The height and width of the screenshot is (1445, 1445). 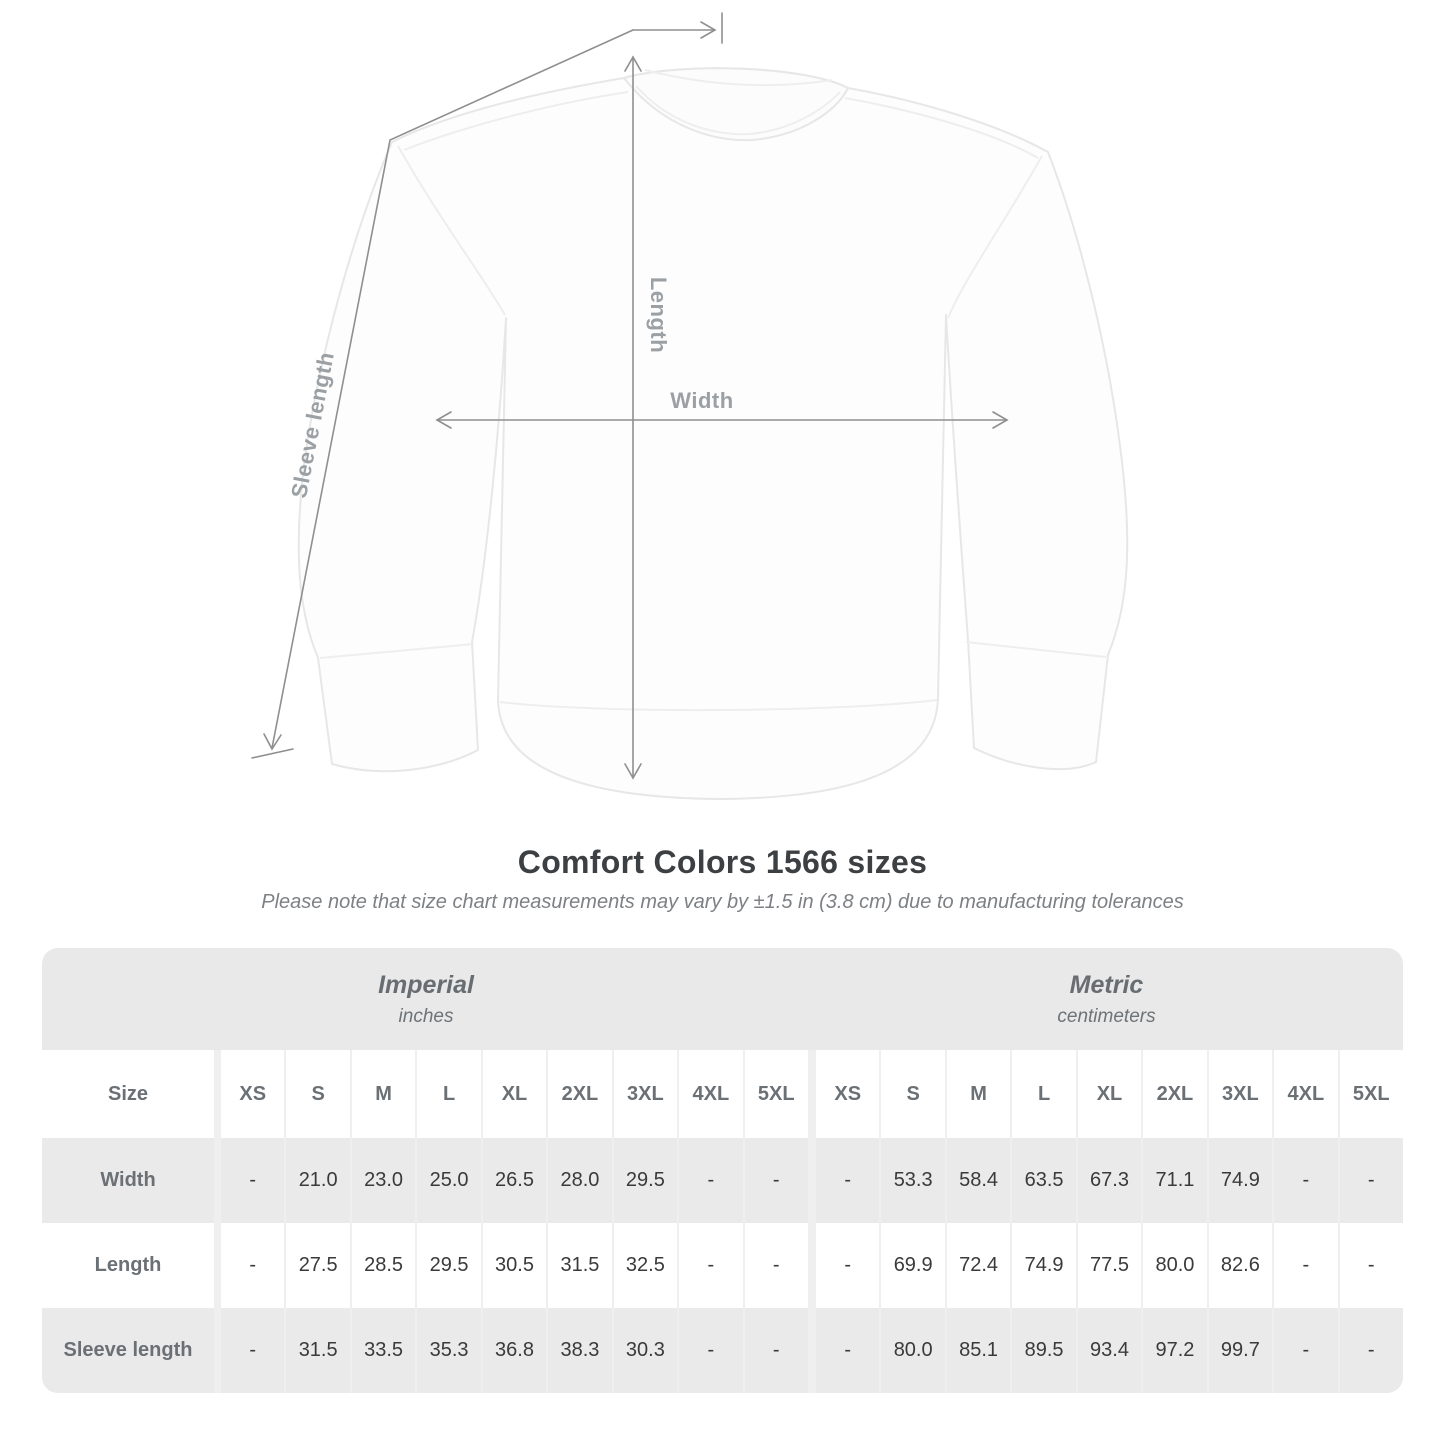 What do you see at coordinates (128, 1094) in the screenshot?
I see `size-column-header: Size` at bounding box center [128, 1094].